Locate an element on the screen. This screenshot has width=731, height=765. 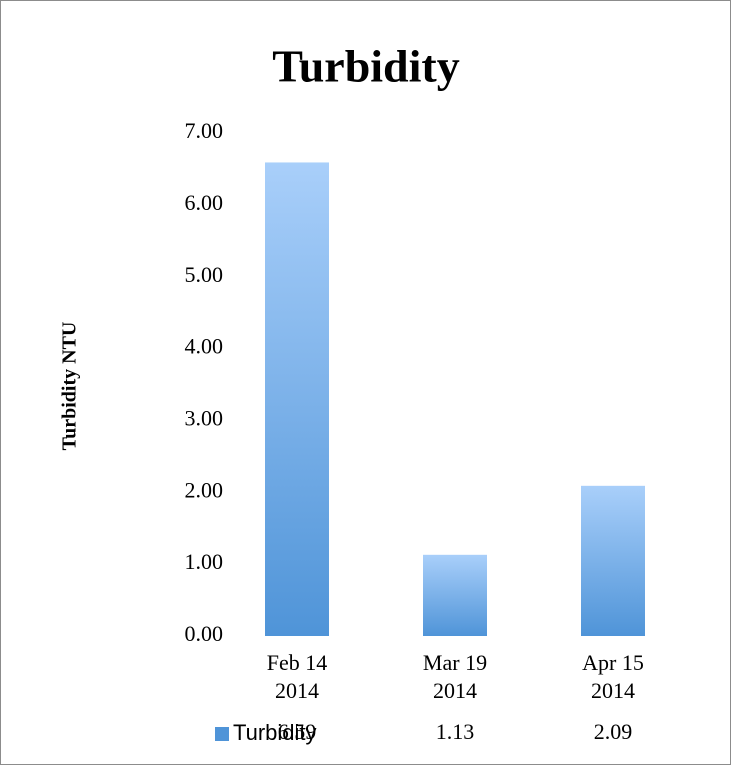
legend-swatch is located at coordinates (222, 734).